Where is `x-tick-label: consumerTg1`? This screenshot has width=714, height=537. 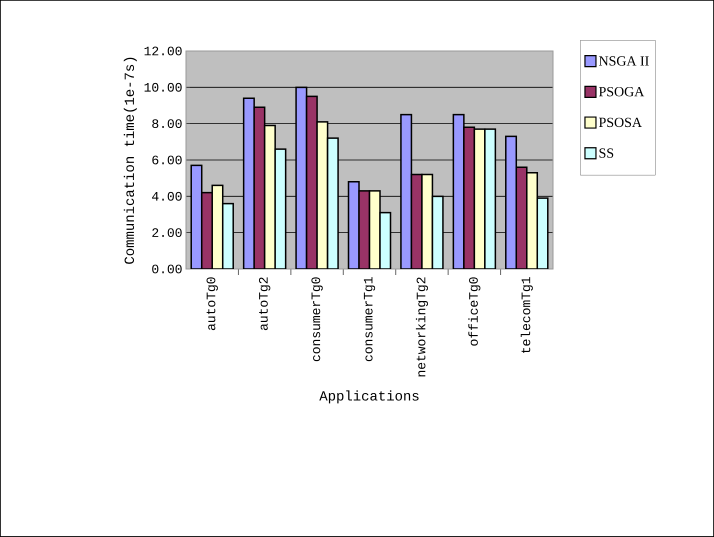
x-tick-label: consumerTg1 is located at coordinates (370, 319).